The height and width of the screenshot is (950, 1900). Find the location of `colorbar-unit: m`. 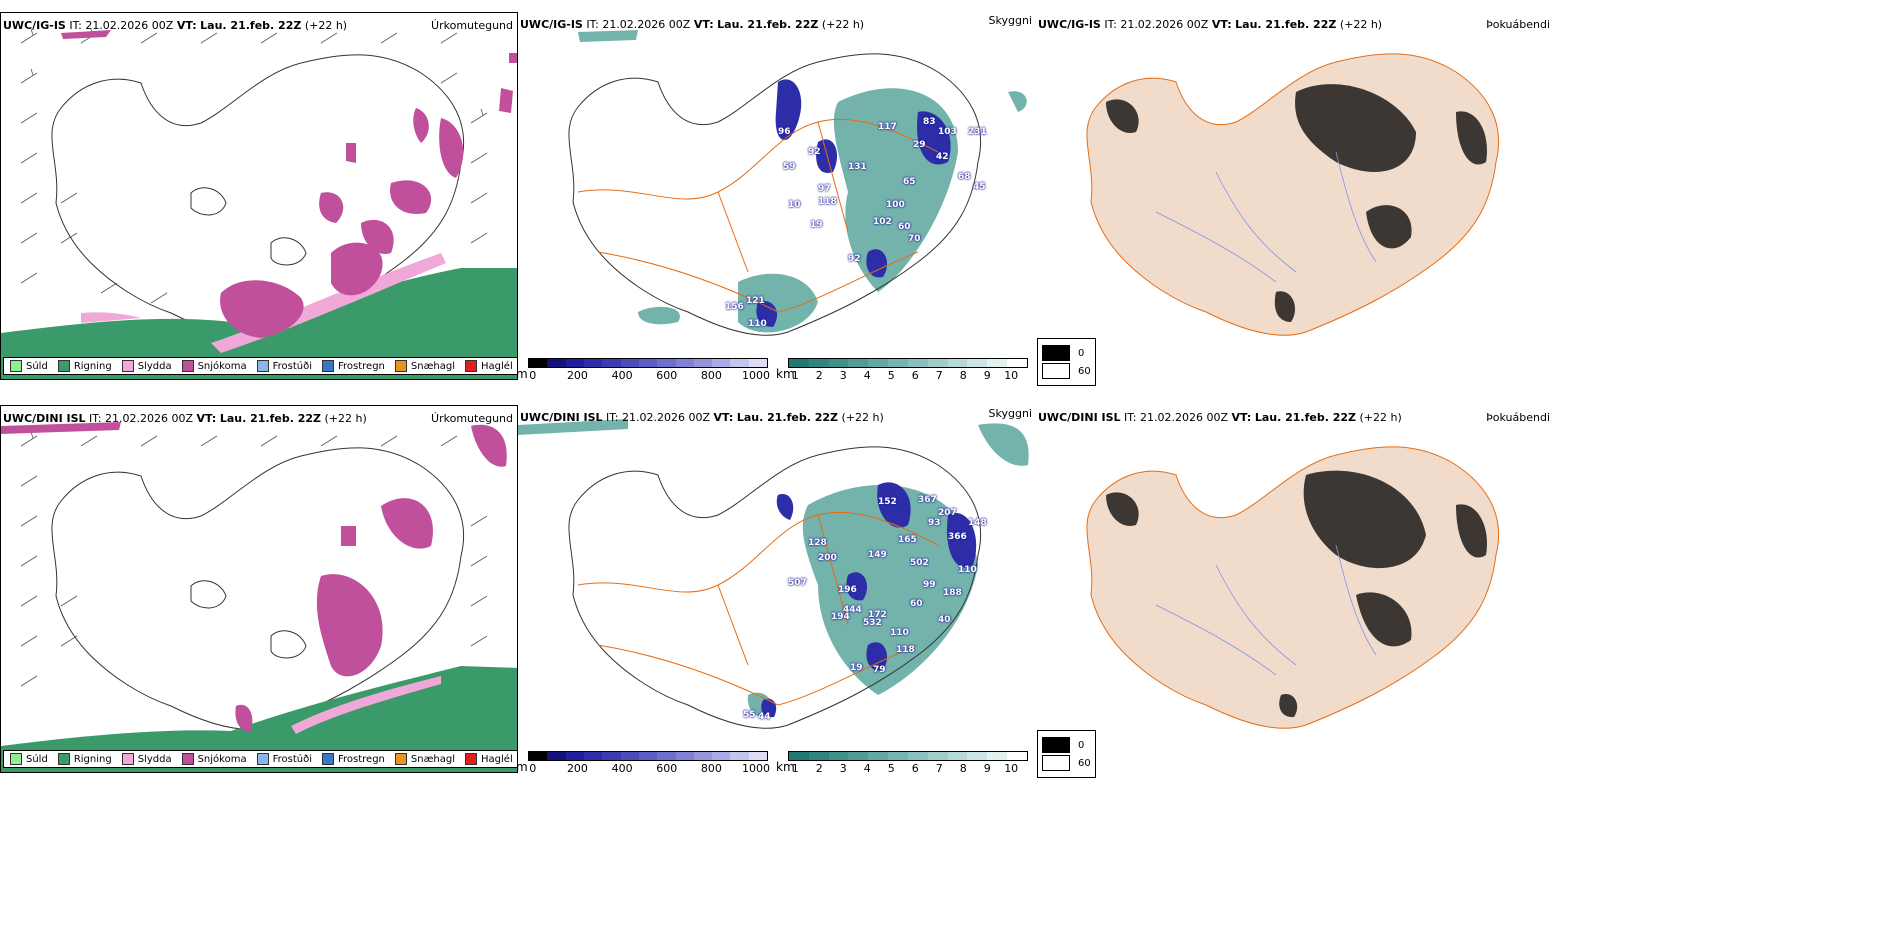

colorbar-unit: m is located at coordinates (523, 766).